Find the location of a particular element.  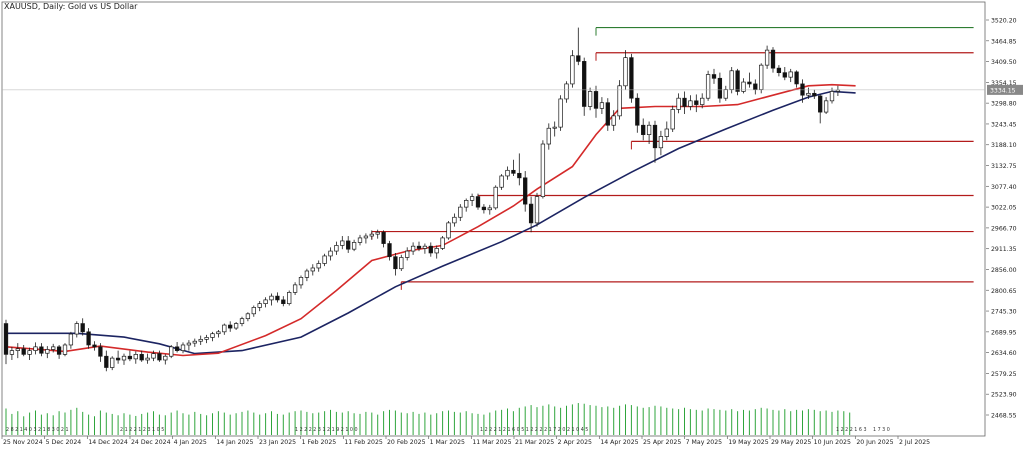

time-axis-label: 11 Feb 2025 is located at coordinates (363, 442).